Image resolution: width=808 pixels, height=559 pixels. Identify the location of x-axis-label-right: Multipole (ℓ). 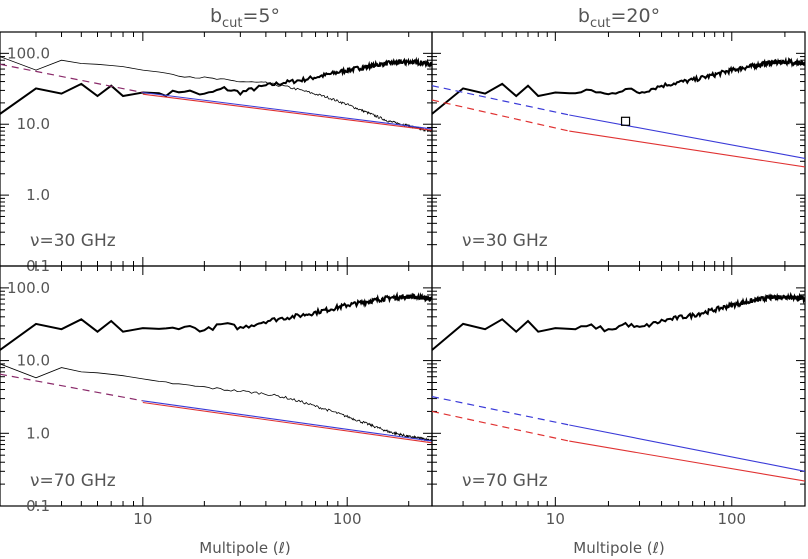
(618, 548).